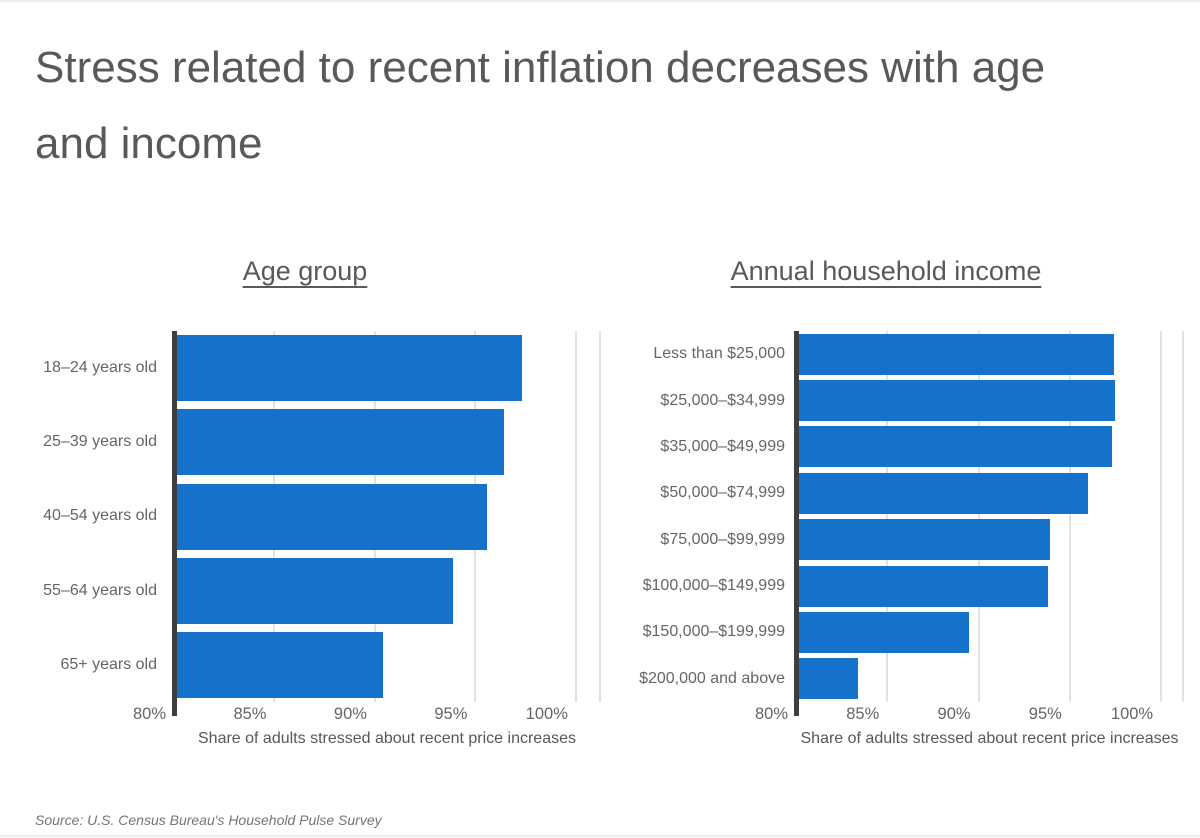  Describe the element at coordinates (349, 368) in the screenshot. I see `bar-18-24-years-old` at that location.